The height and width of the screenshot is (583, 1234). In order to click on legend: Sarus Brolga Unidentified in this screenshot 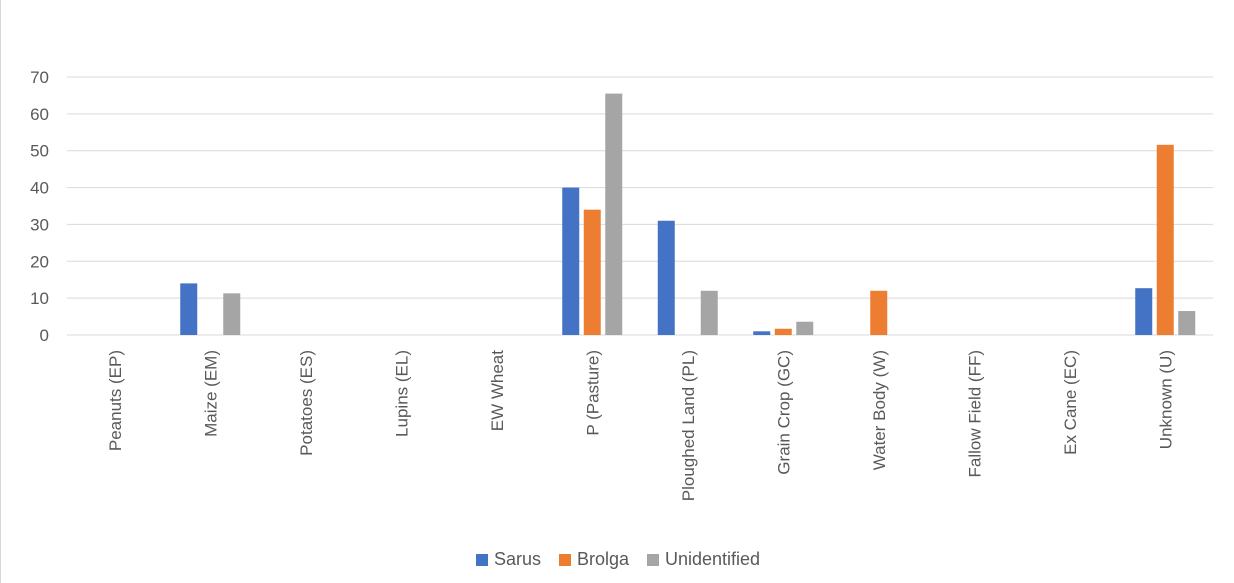, I will do `click(617, 559)`.